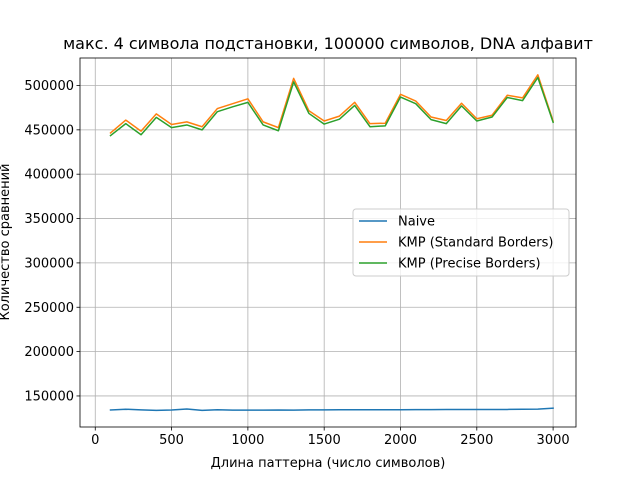  Describe the element at coordinates (416, 222) in the screenshot. I see `legend-label: Naive` at that location.